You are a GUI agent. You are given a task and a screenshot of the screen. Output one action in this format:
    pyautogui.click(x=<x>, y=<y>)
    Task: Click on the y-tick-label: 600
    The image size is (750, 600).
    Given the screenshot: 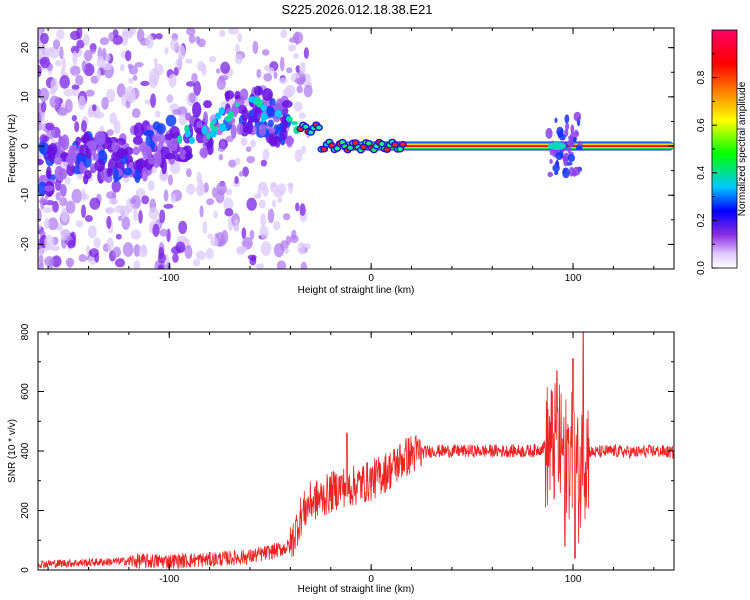 What is the action you would take?
    pyautogui.click(x=25, y=391)
    